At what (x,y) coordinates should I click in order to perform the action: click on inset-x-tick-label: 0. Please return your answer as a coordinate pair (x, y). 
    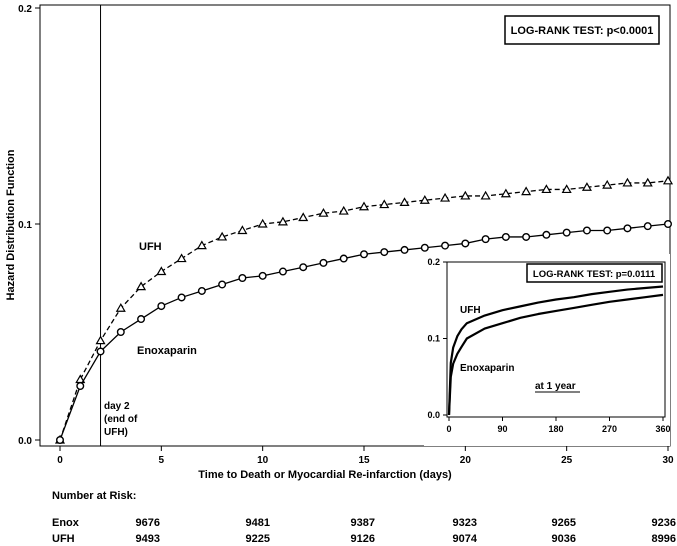
    Looking at the image, I should click on (448, 429).